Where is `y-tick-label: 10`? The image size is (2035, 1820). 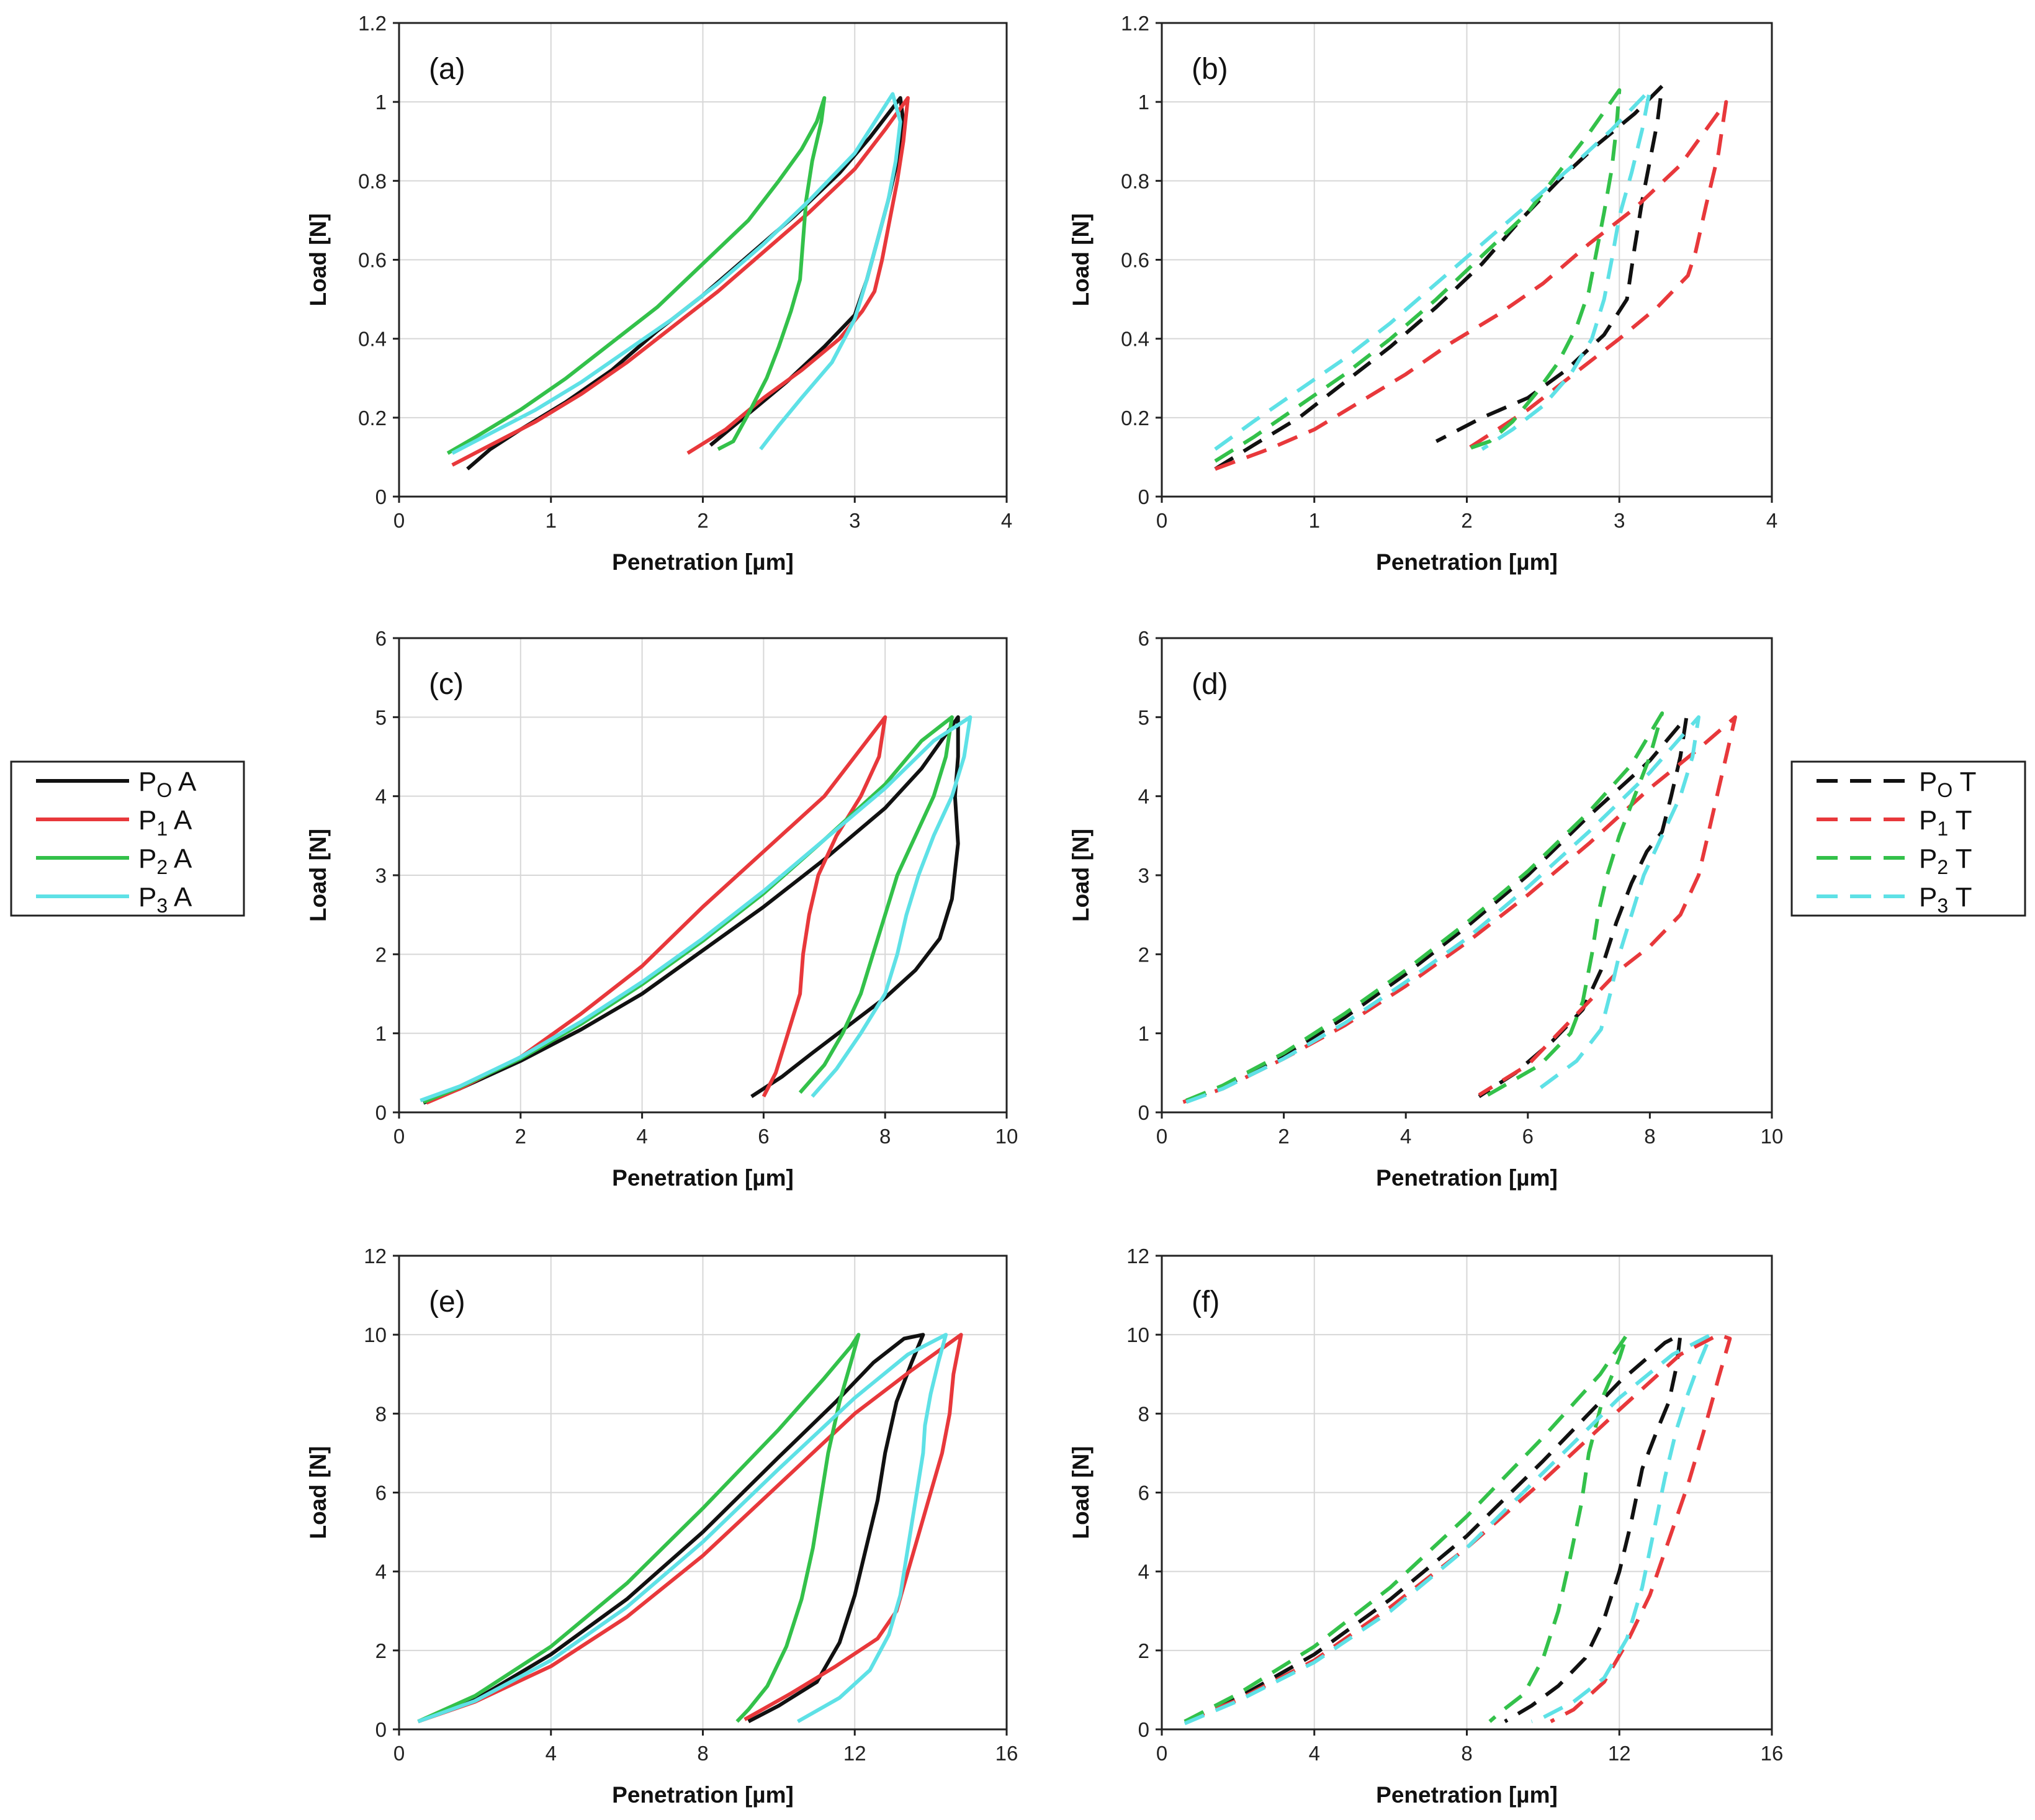
y-tick-label: 10 is located at coordinates (1137, 1335).